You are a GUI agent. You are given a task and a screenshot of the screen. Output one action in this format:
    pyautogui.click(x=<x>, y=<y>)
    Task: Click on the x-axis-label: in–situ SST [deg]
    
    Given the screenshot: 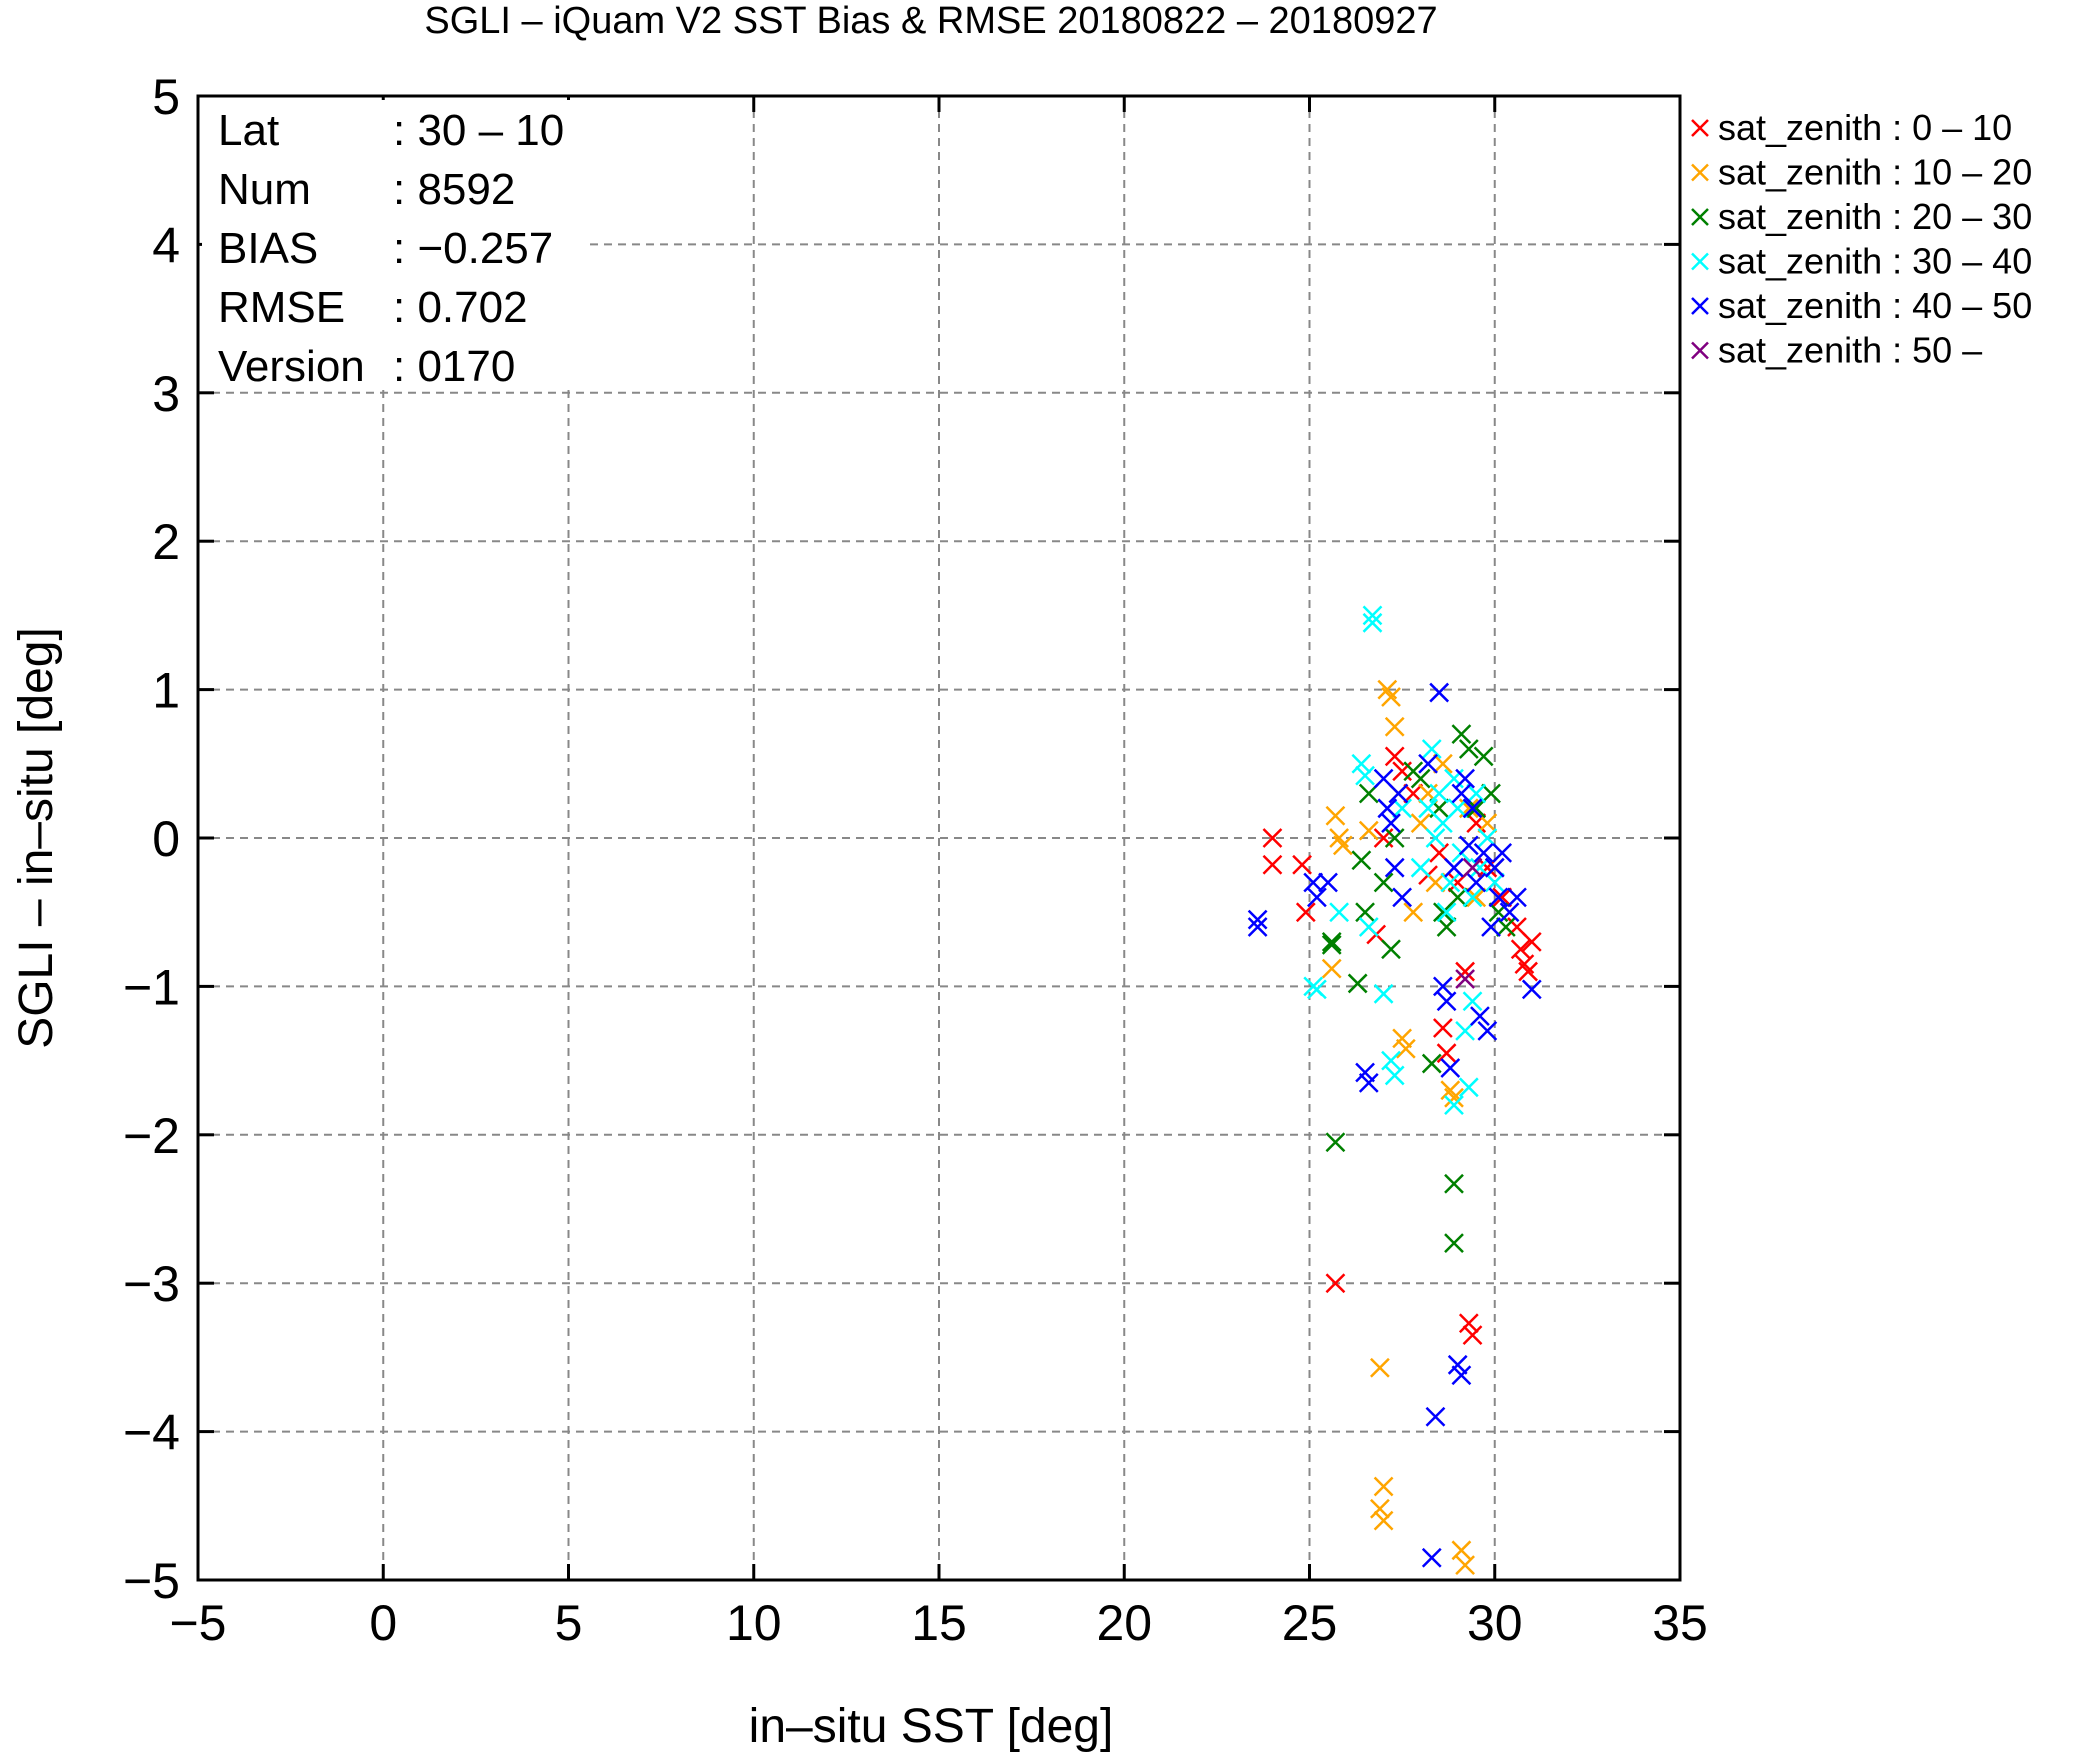 What is the action you would take?
    pyautogui.click(x=931, y=1726)
    